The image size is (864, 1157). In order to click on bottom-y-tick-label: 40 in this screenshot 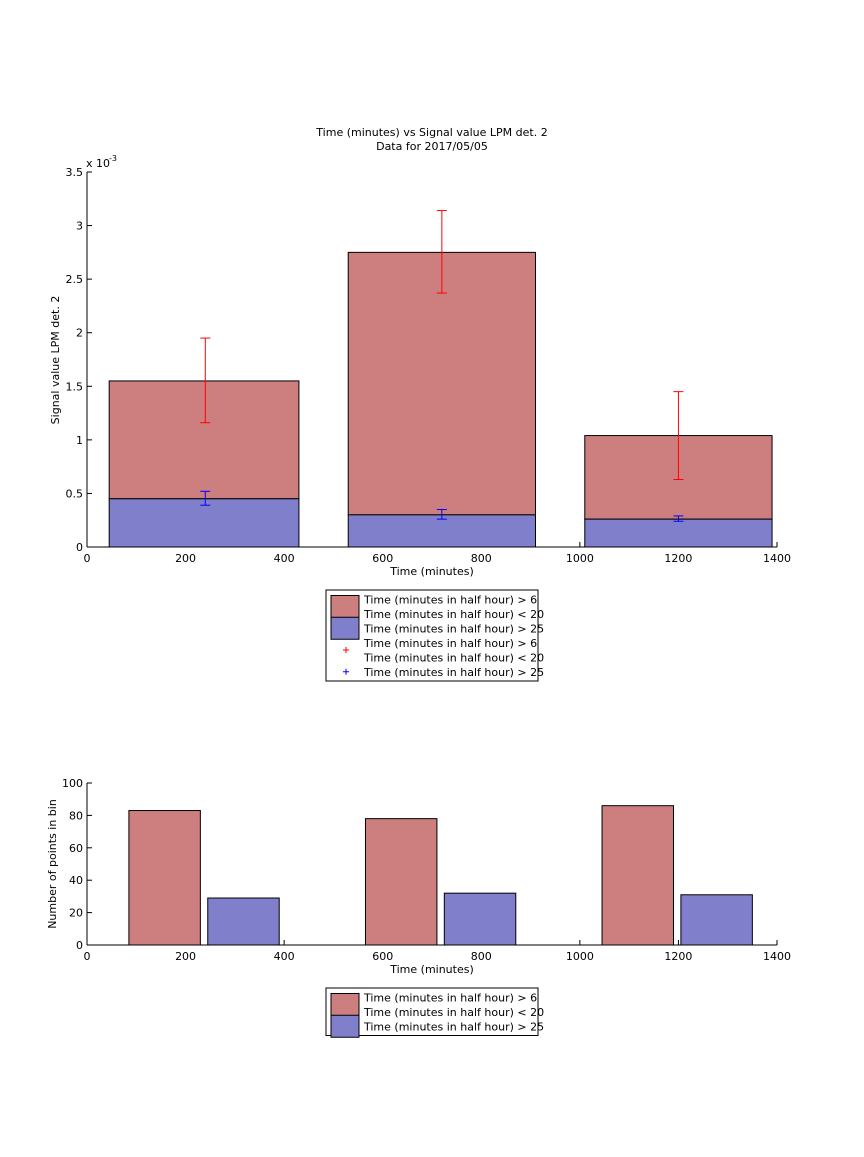, I will do `click(76, 880)`.